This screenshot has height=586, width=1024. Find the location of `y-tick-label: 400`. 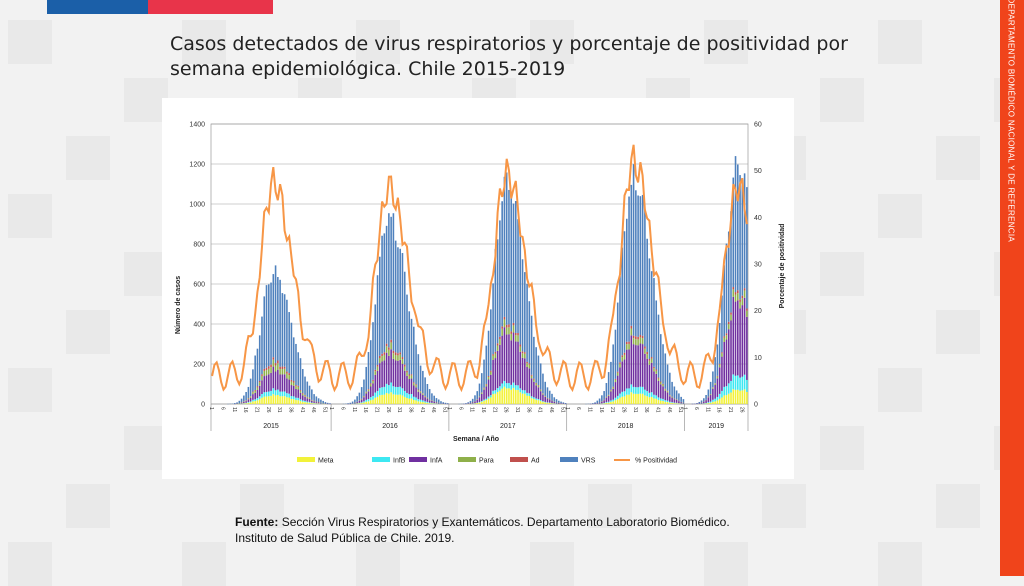

y-tick-label: 400 is located at coordinates (199, 325).